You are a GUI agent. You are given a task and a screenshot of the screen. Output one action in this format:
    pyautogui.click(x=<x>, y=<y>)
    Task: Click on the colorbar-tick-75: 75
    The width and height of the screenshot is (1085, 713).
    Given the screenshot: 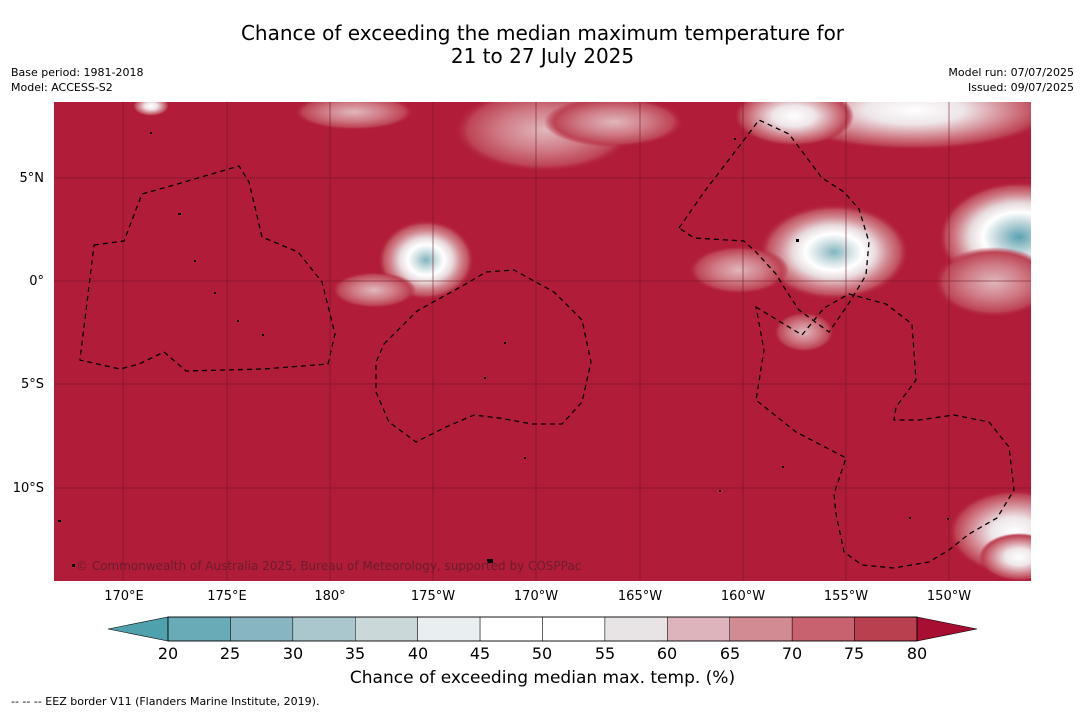 What is the action you would take?
    pyautogui.click(x=854, y=653)
    